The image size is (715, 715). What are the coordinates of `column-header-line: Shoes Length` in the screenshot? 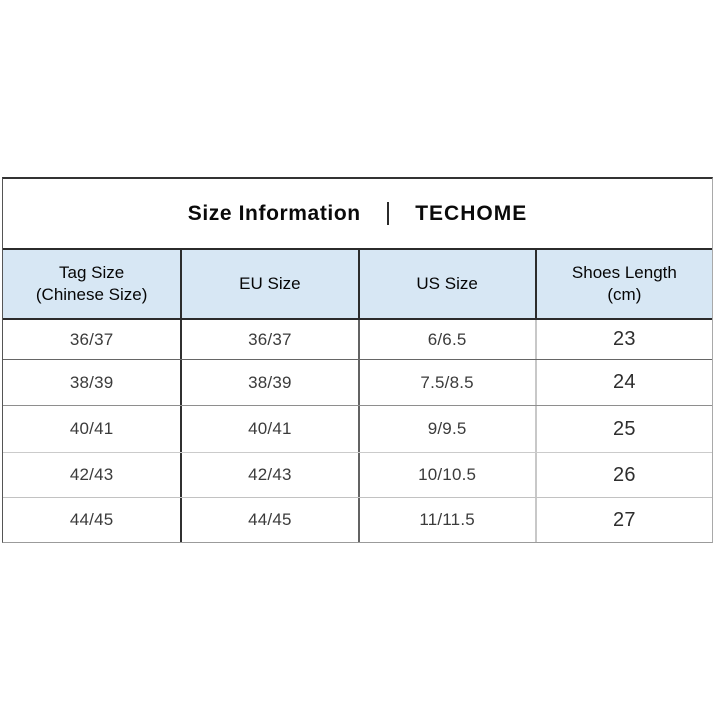 It's located at (624, 272).